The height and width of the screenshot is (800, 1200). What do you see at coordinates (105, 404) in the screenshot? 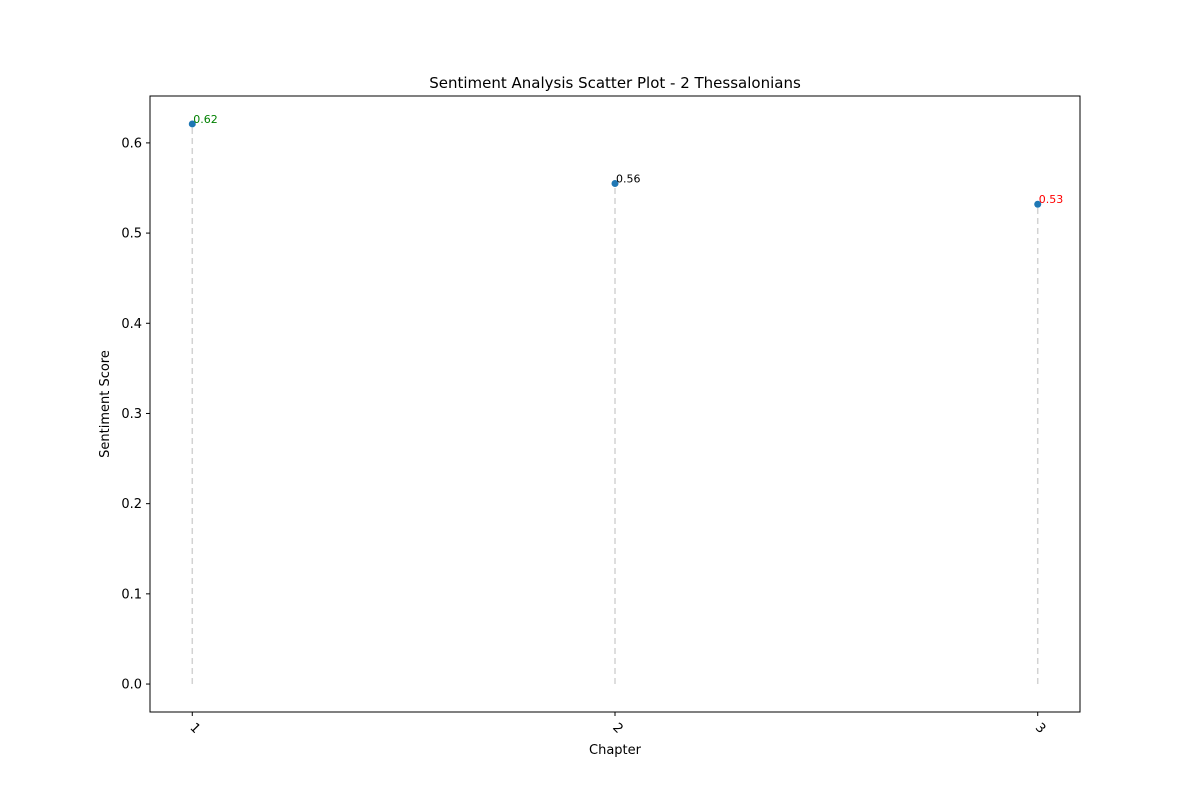
I see `y-axis-label: Sentiment Score` at bounding box center [105, 404].